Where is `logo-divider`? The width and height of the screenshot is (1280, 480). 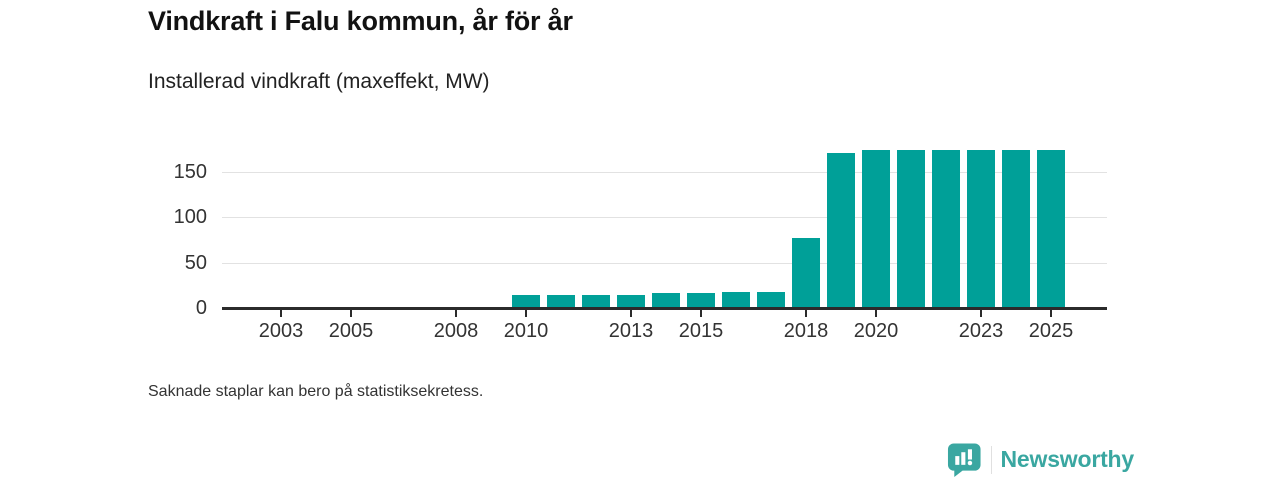 logo-divider is located at coordinates (991, 459).